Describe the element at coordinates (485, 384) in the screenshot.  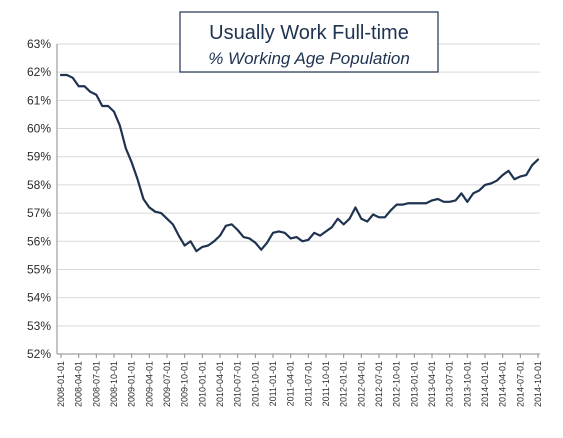
I see `x-tick-label: 2014-01-01` at that location.